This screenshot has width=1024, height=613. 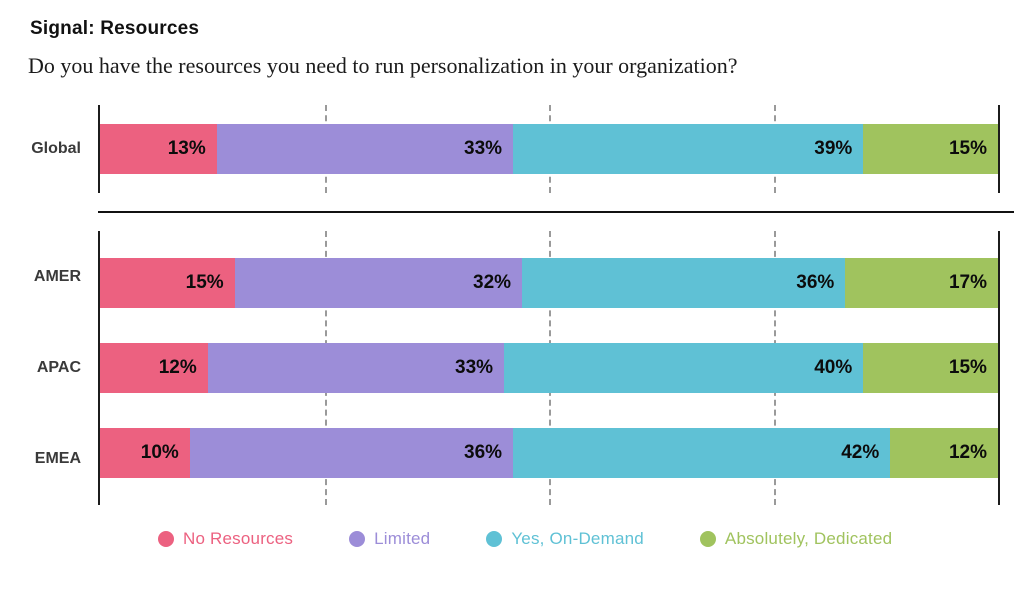 I want to click on bar-group-global: Global 13% 33% 39% 15%, so click(x=500, y=149).